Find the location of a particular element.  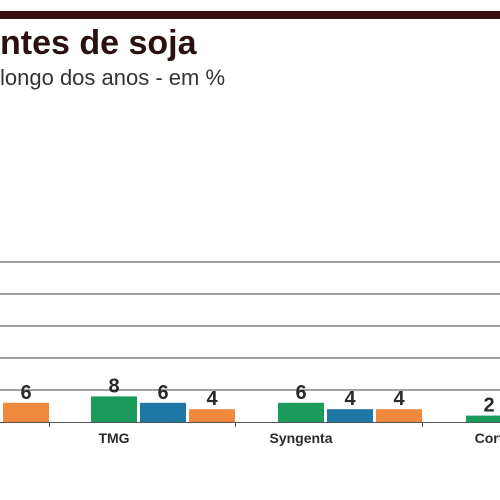

category-label: Cort is located at coordinates (487, 438).